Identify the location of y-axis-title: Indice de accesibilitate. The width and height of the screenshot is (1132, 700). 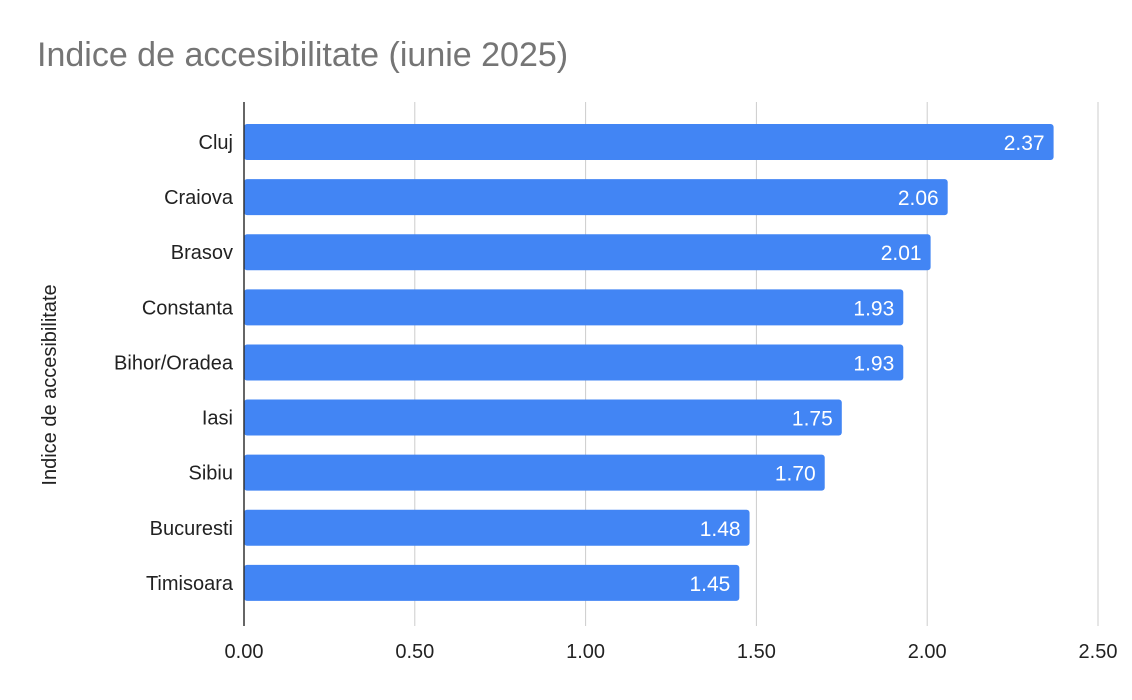
(50, 384).